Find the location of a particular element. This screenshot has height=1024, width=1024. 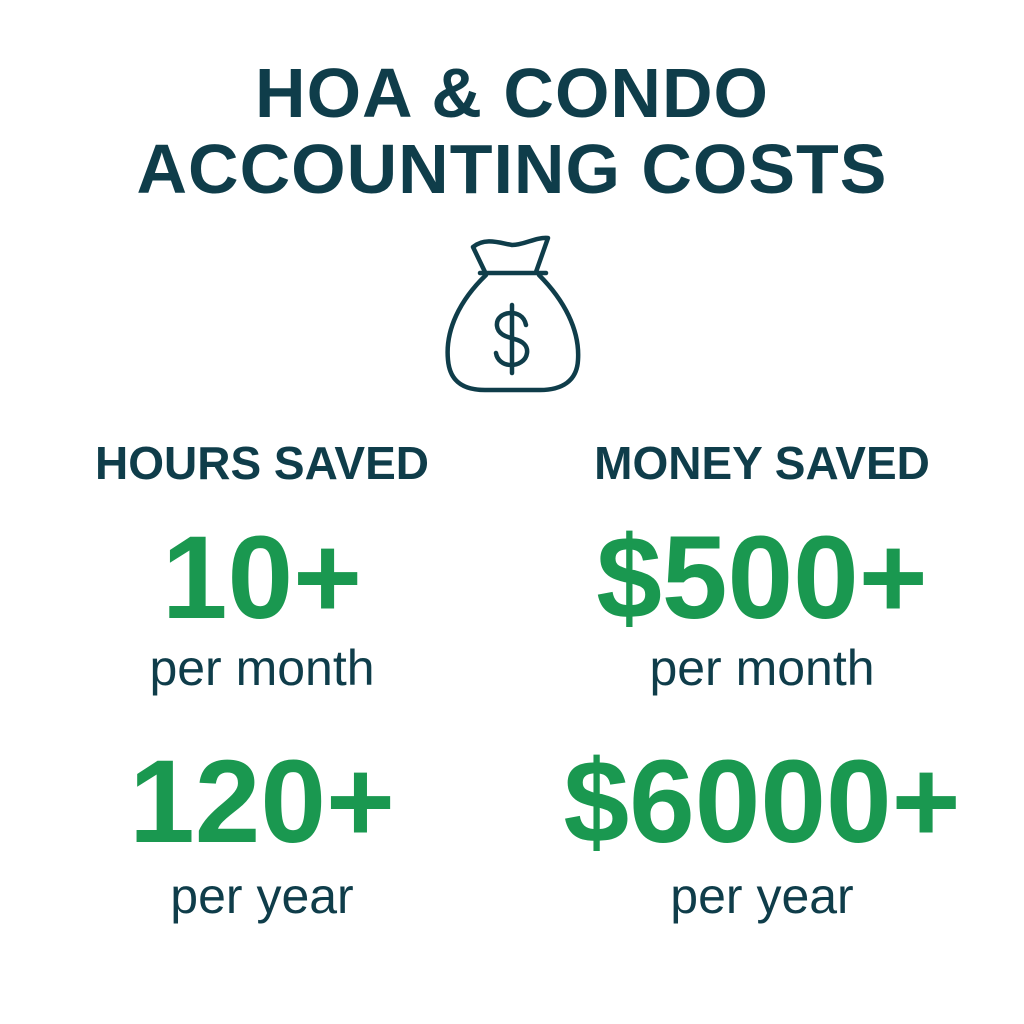

money-bag-dollar-icon is located at coordinates (513, 314).